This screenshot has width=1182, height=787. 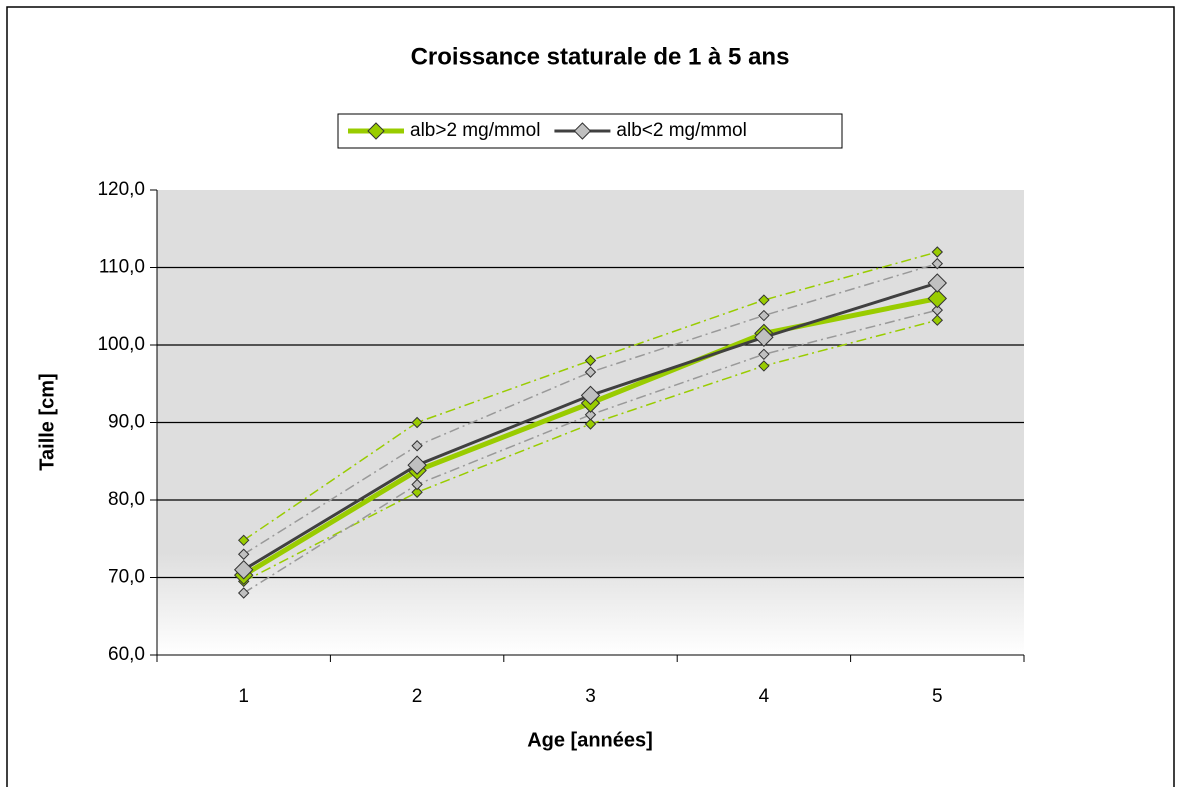 What do you see at coordinates (47, 421) in the screenshot?
I see `y-axis-title: Taille [cm]` at bounding box center [47, 421].